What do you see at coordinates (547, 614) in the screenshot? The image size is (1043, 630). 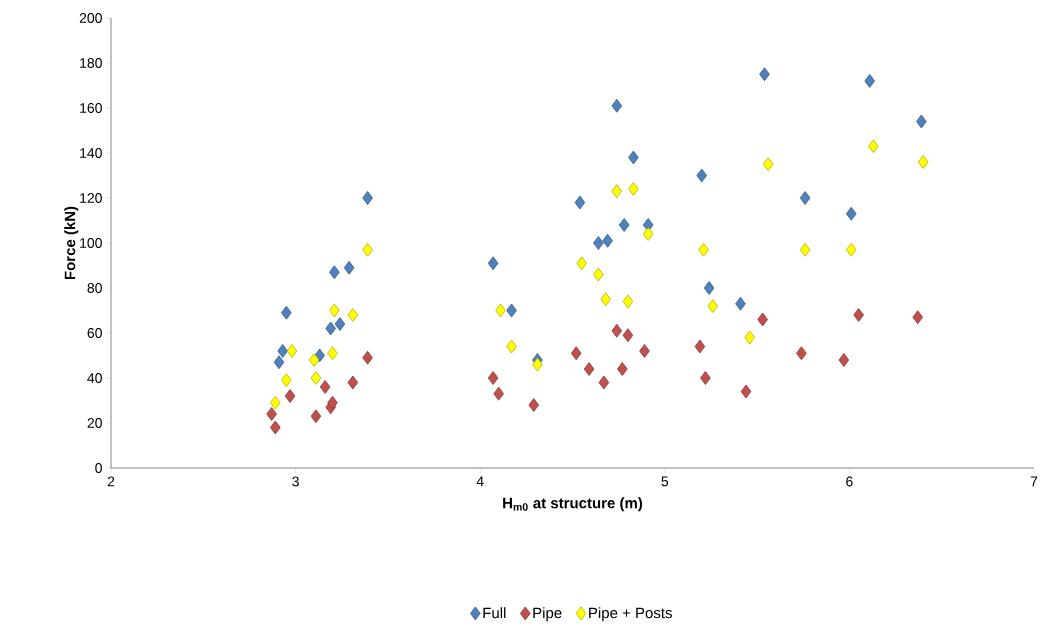 I see `legend-label: Pipe` at bounding box center [547, 614].